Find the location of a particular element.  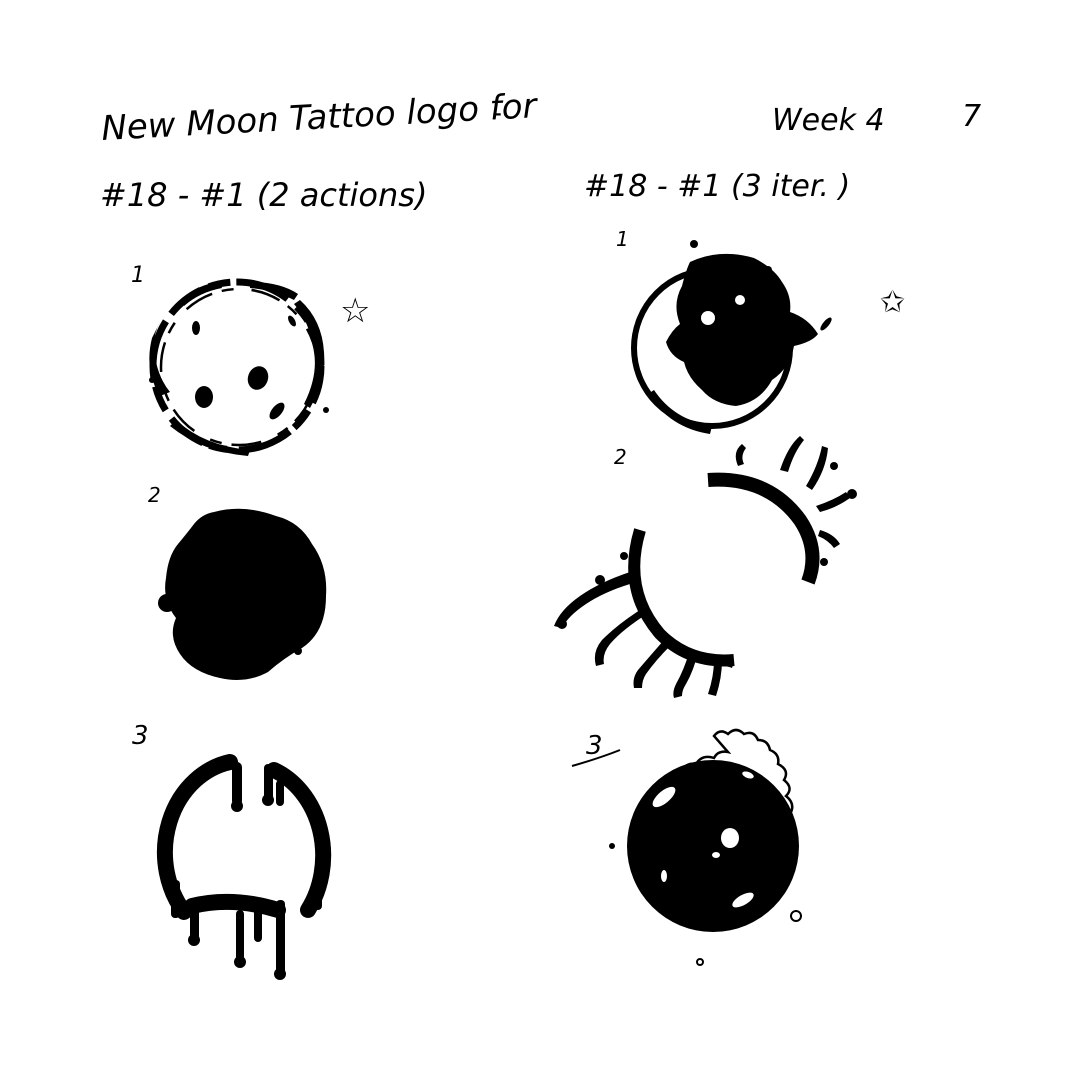

page-header: New Moon Tattoo logo for - Week 4 7 is located at coordinates (540, 117).